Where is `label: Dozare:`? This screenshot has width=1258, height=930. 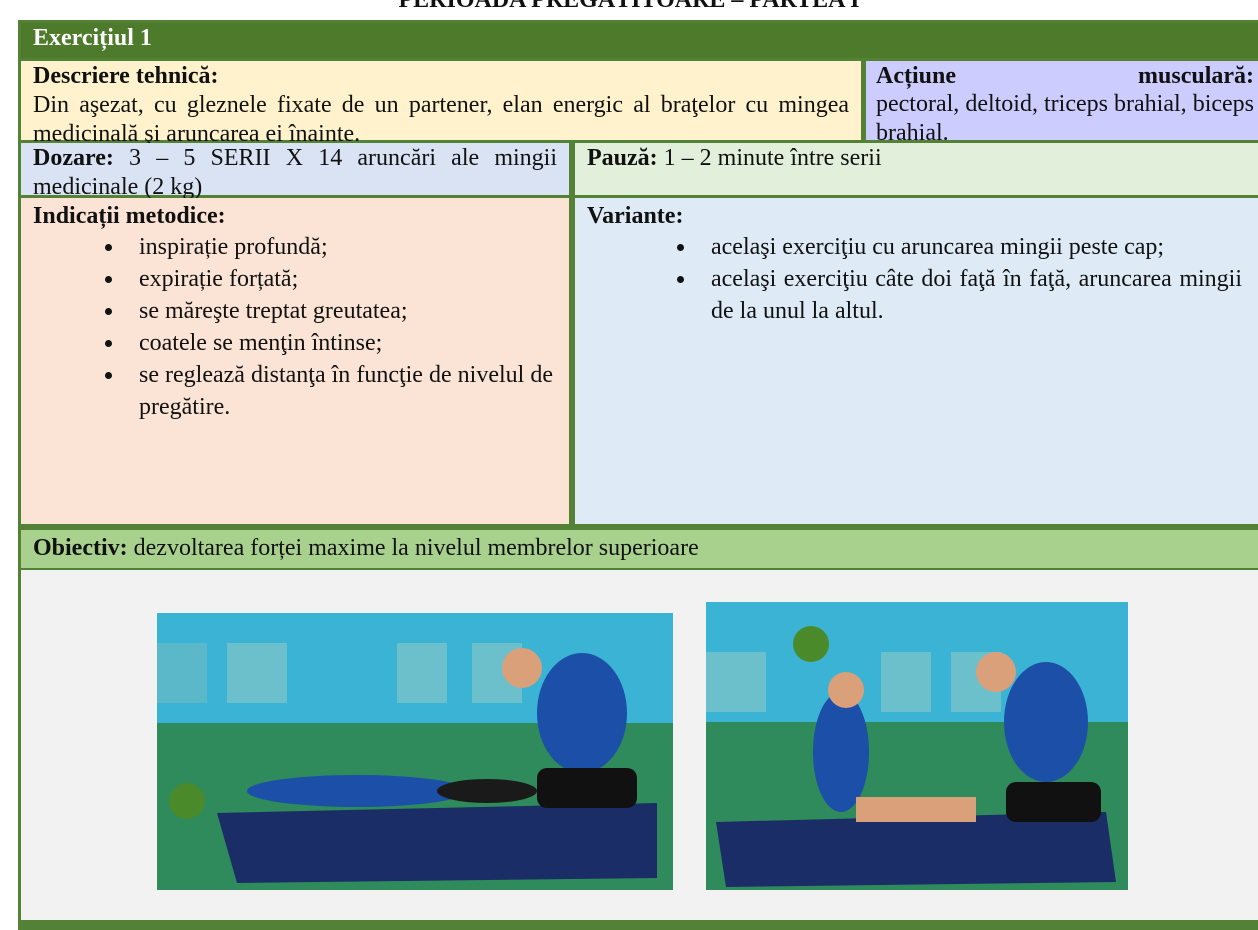
label: Dozare: is located at coordinates (73, 158).